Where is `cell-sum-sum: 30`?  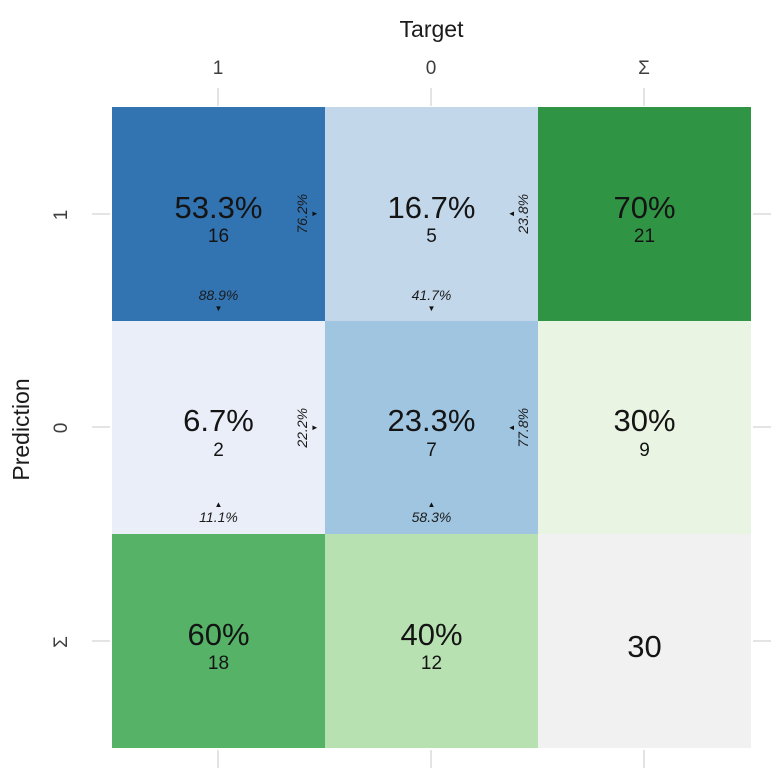 cell-sum-sum: 30 is located at coordinates (644, 641).